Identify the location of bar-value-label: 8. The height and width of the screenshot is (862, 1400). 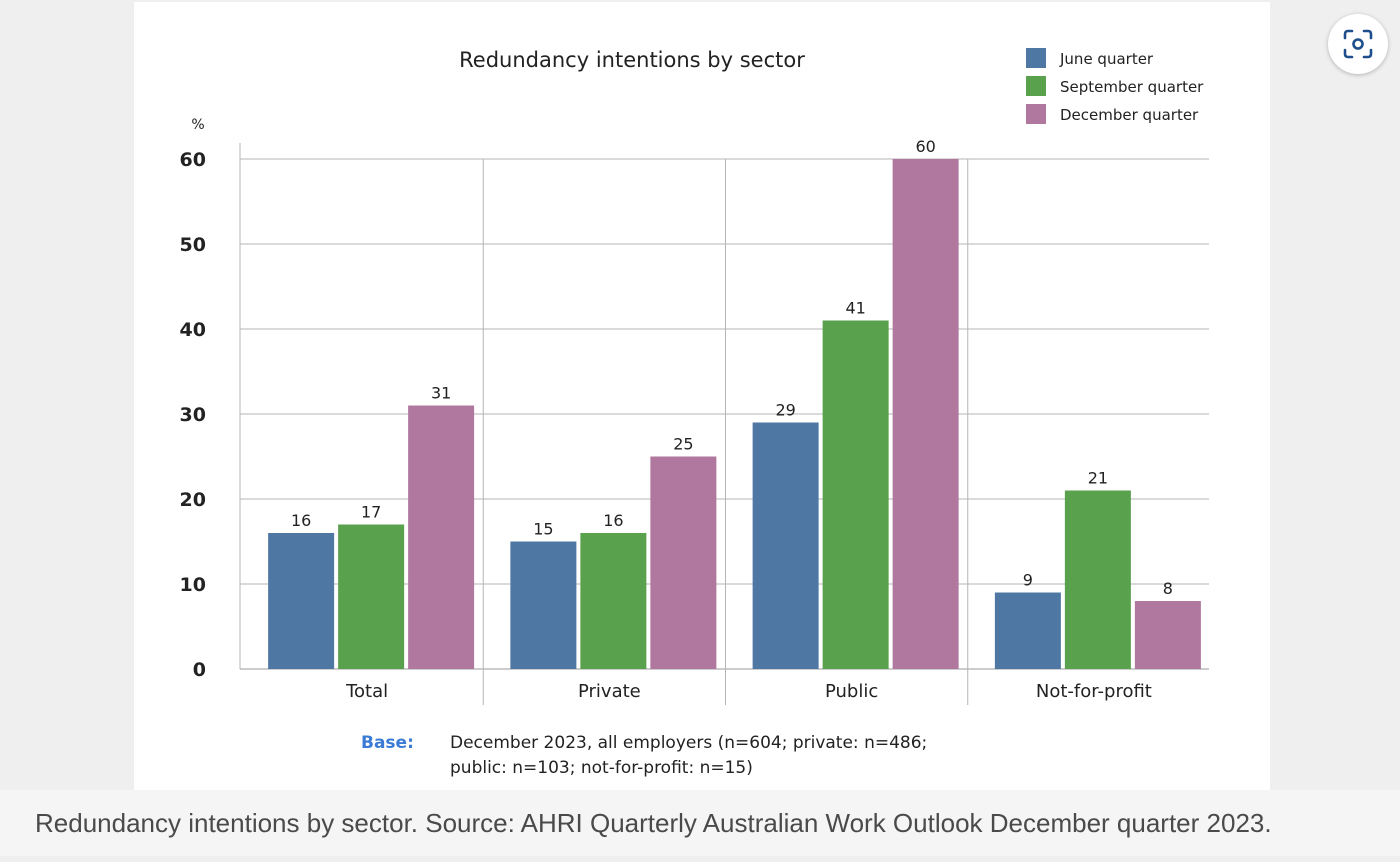
(1168, 588).